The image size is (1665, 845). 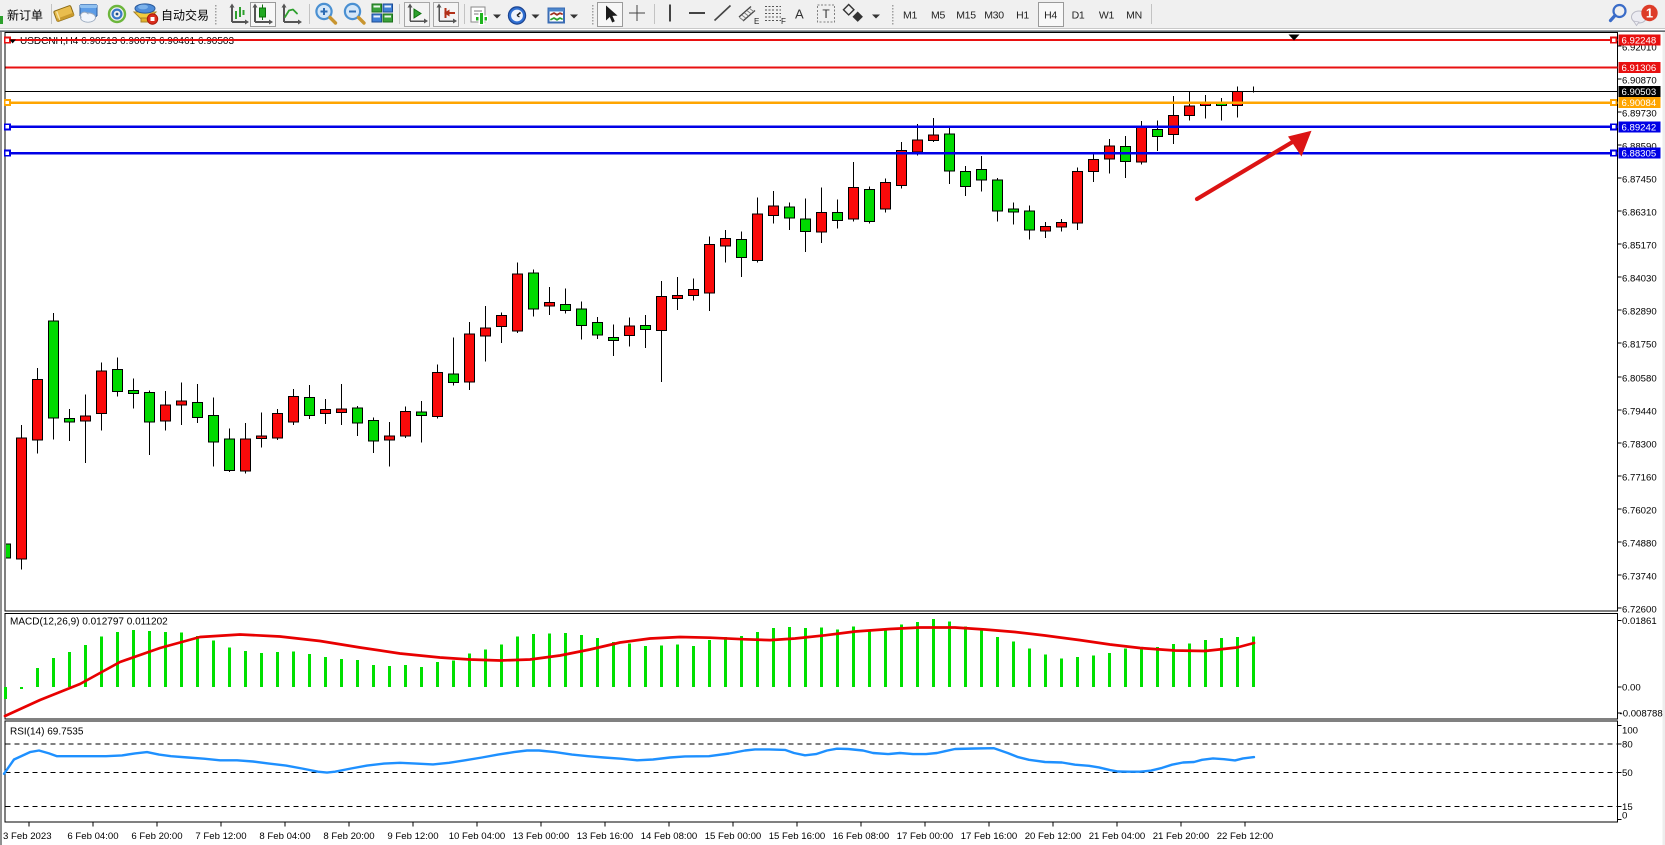 I want to click on svg-text: 14 Feb 08:00, so click(x=669, y=836).